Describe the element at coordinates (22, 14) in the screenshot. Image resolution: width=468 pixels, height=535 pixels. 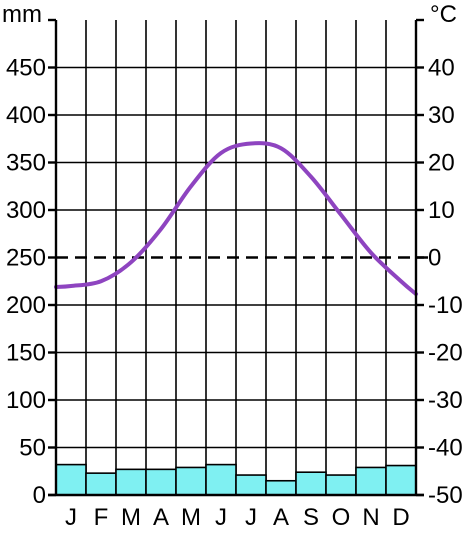
I see `left-axis-unit: mm` at that location.